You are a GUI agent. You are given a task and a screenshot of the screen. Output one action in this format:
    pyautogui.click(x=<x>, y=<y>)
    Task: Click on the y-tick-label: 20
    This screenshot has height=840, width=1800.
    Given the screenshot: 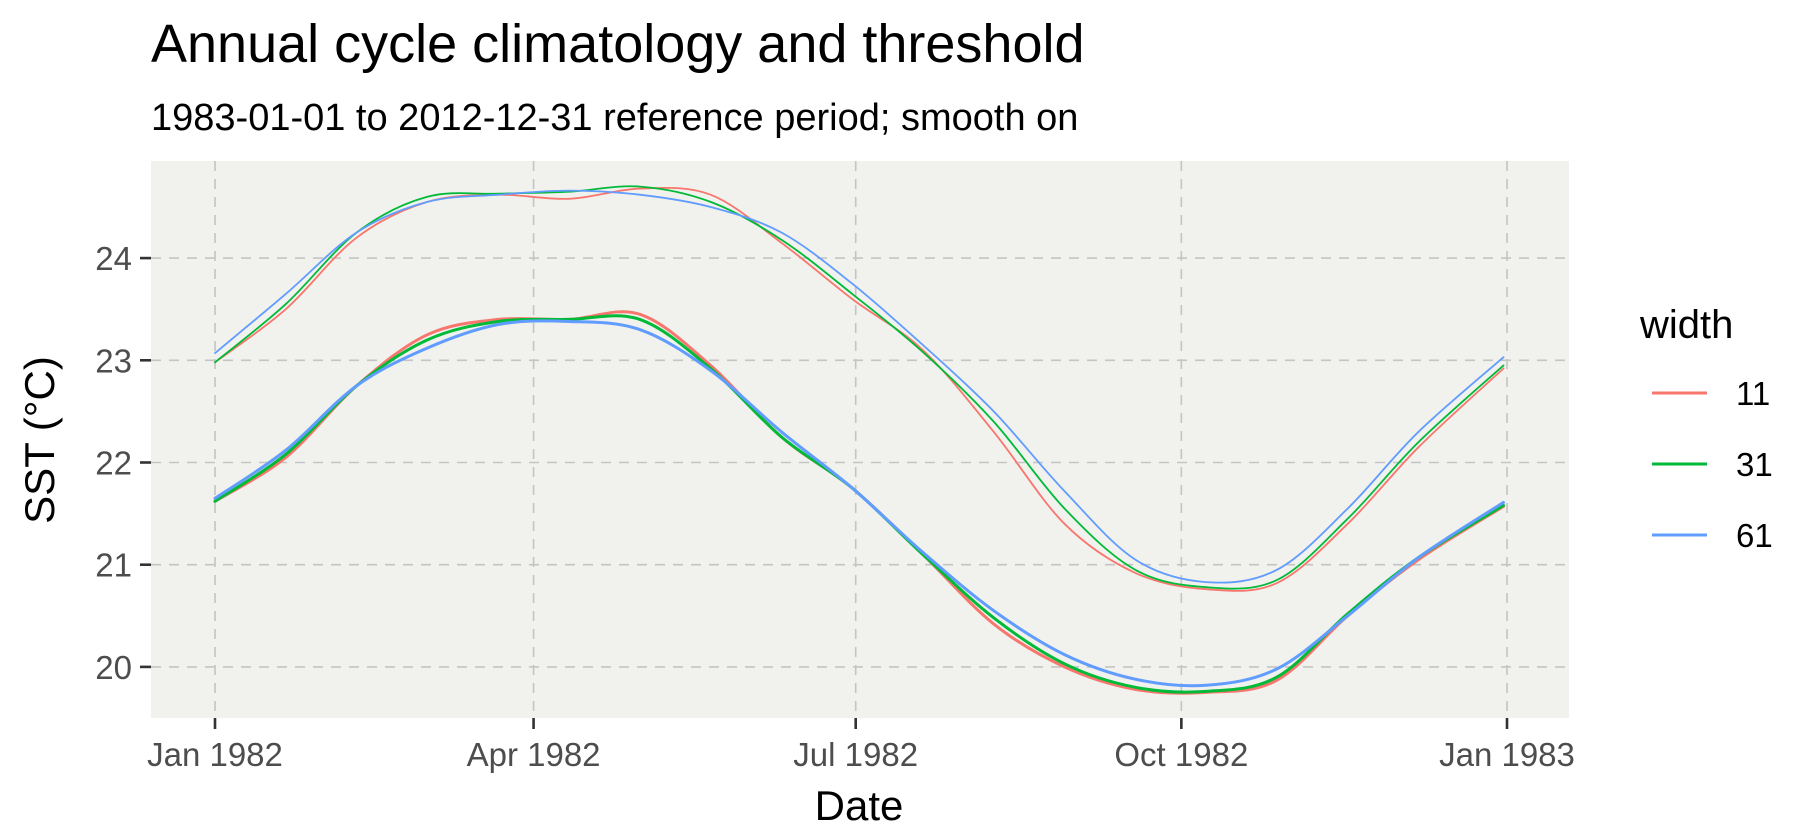 What is the action you would take?
    pyautogui.click(x=113, y=667)
    